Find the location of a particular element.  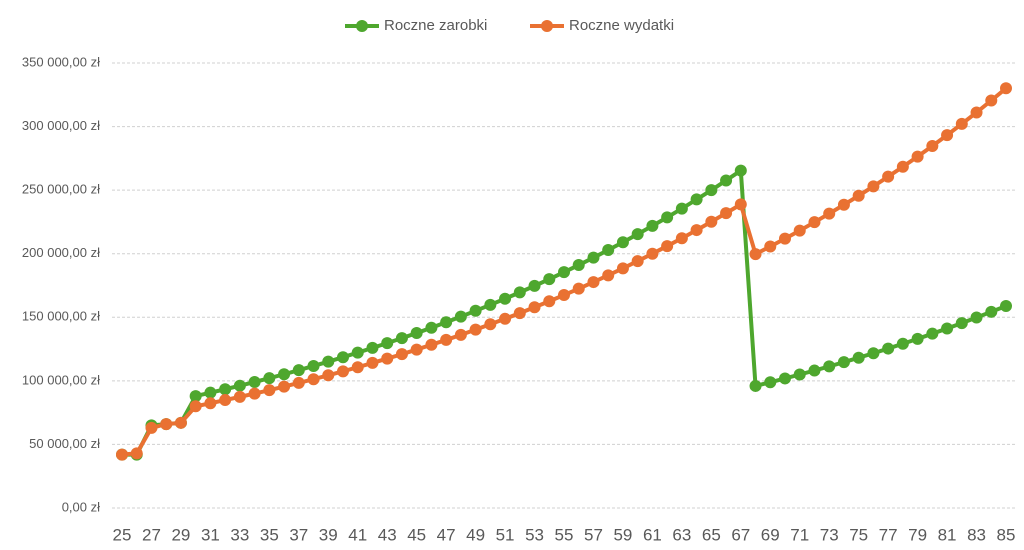

x-tick-label: 47 is located at coordinates (446, 534).